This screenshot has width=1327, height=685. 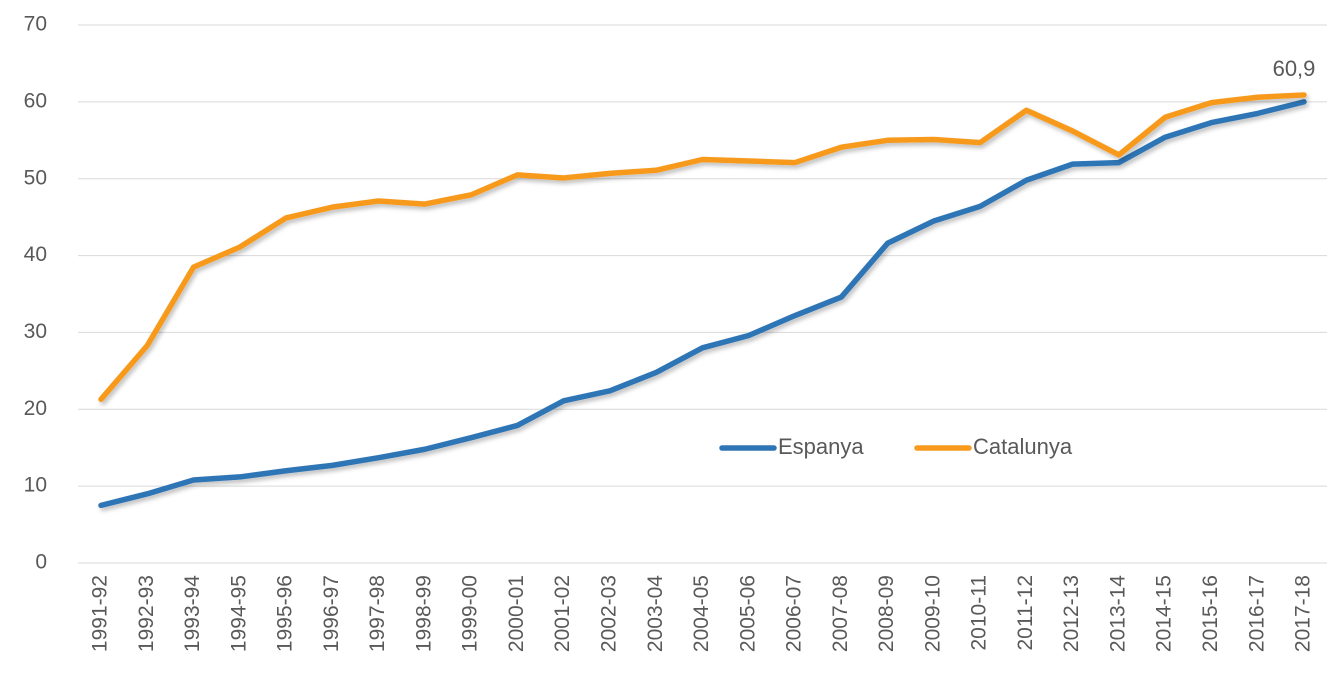 I want to click on x-tick-label: 2014-15, so click(x=1164, y=613).